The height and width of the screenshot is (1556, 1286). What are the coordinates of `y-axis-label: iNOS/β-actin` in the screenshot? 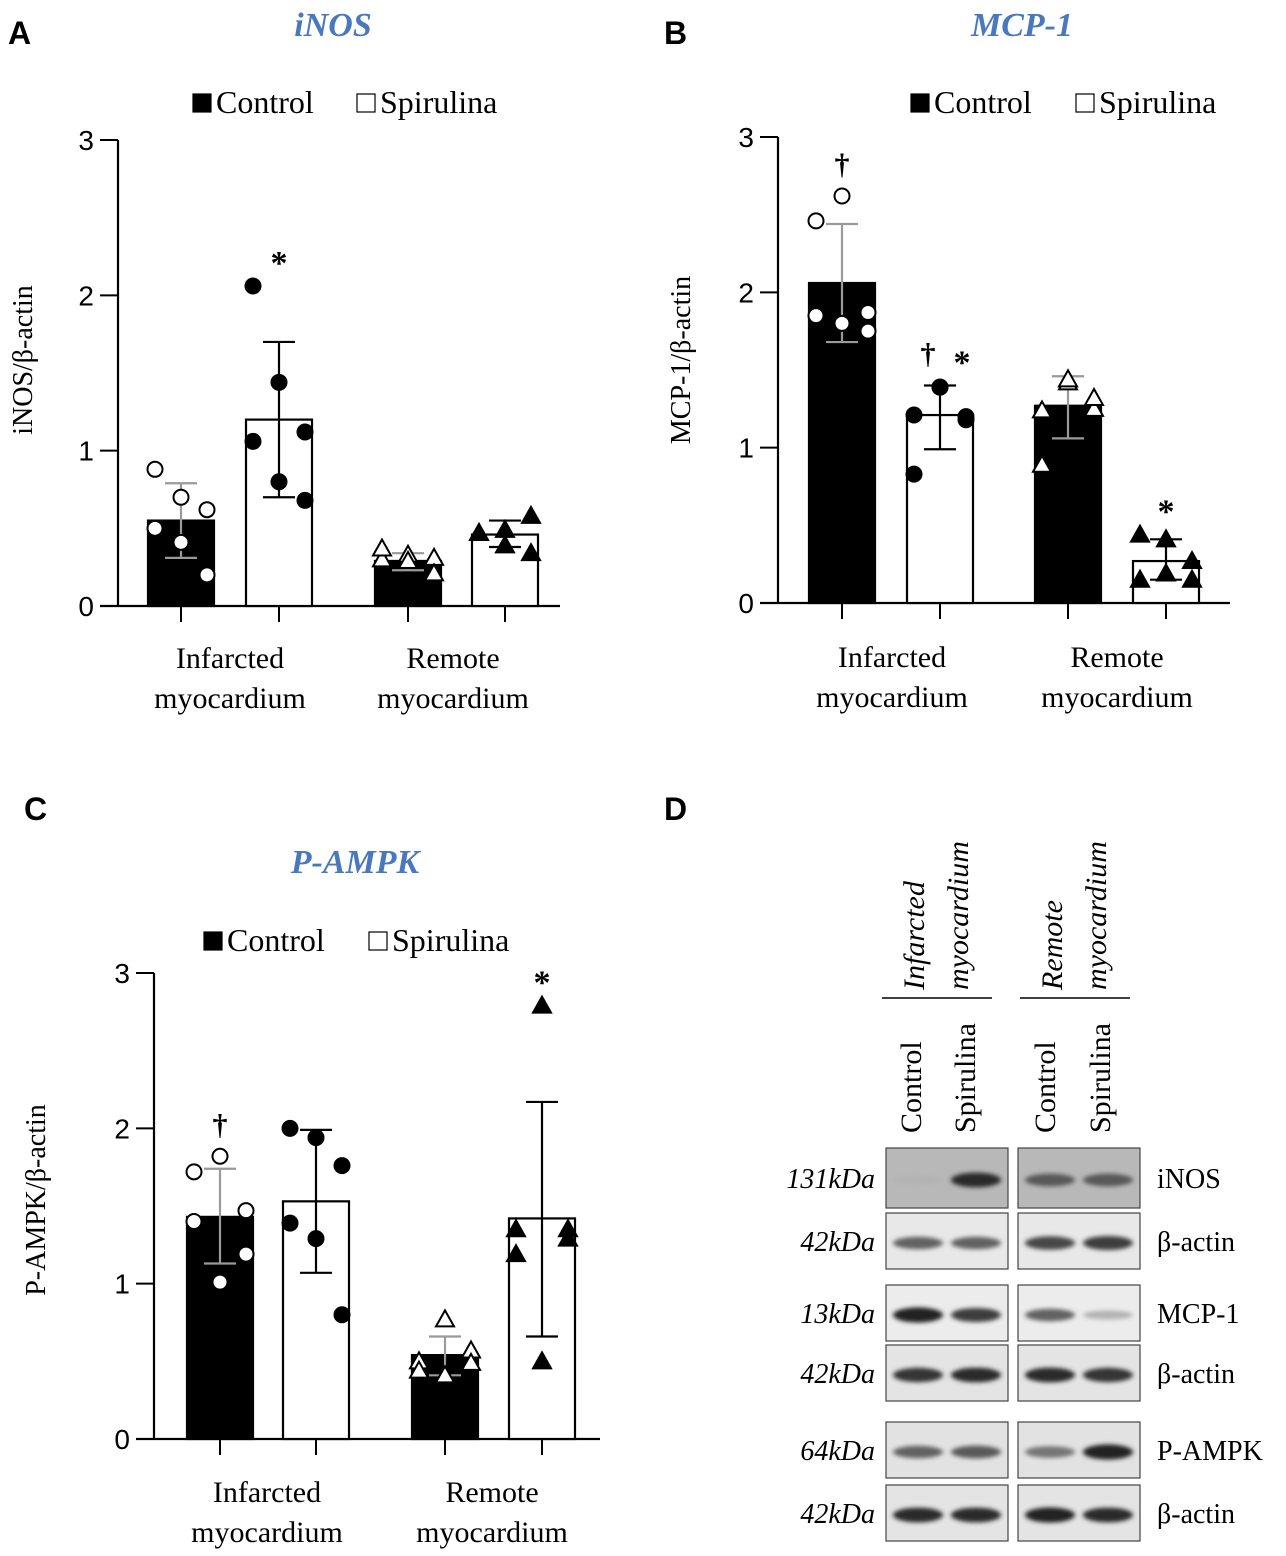 It's located at (23, 360).